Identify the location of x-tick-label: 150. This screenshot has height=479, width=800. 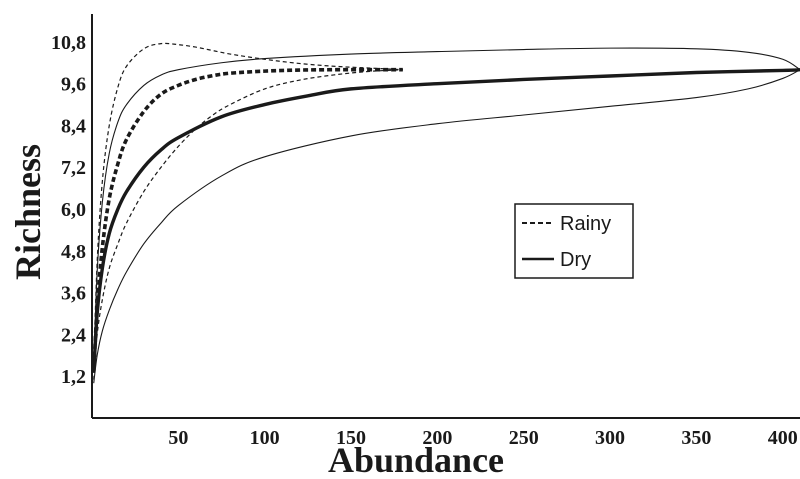
(351, 438).